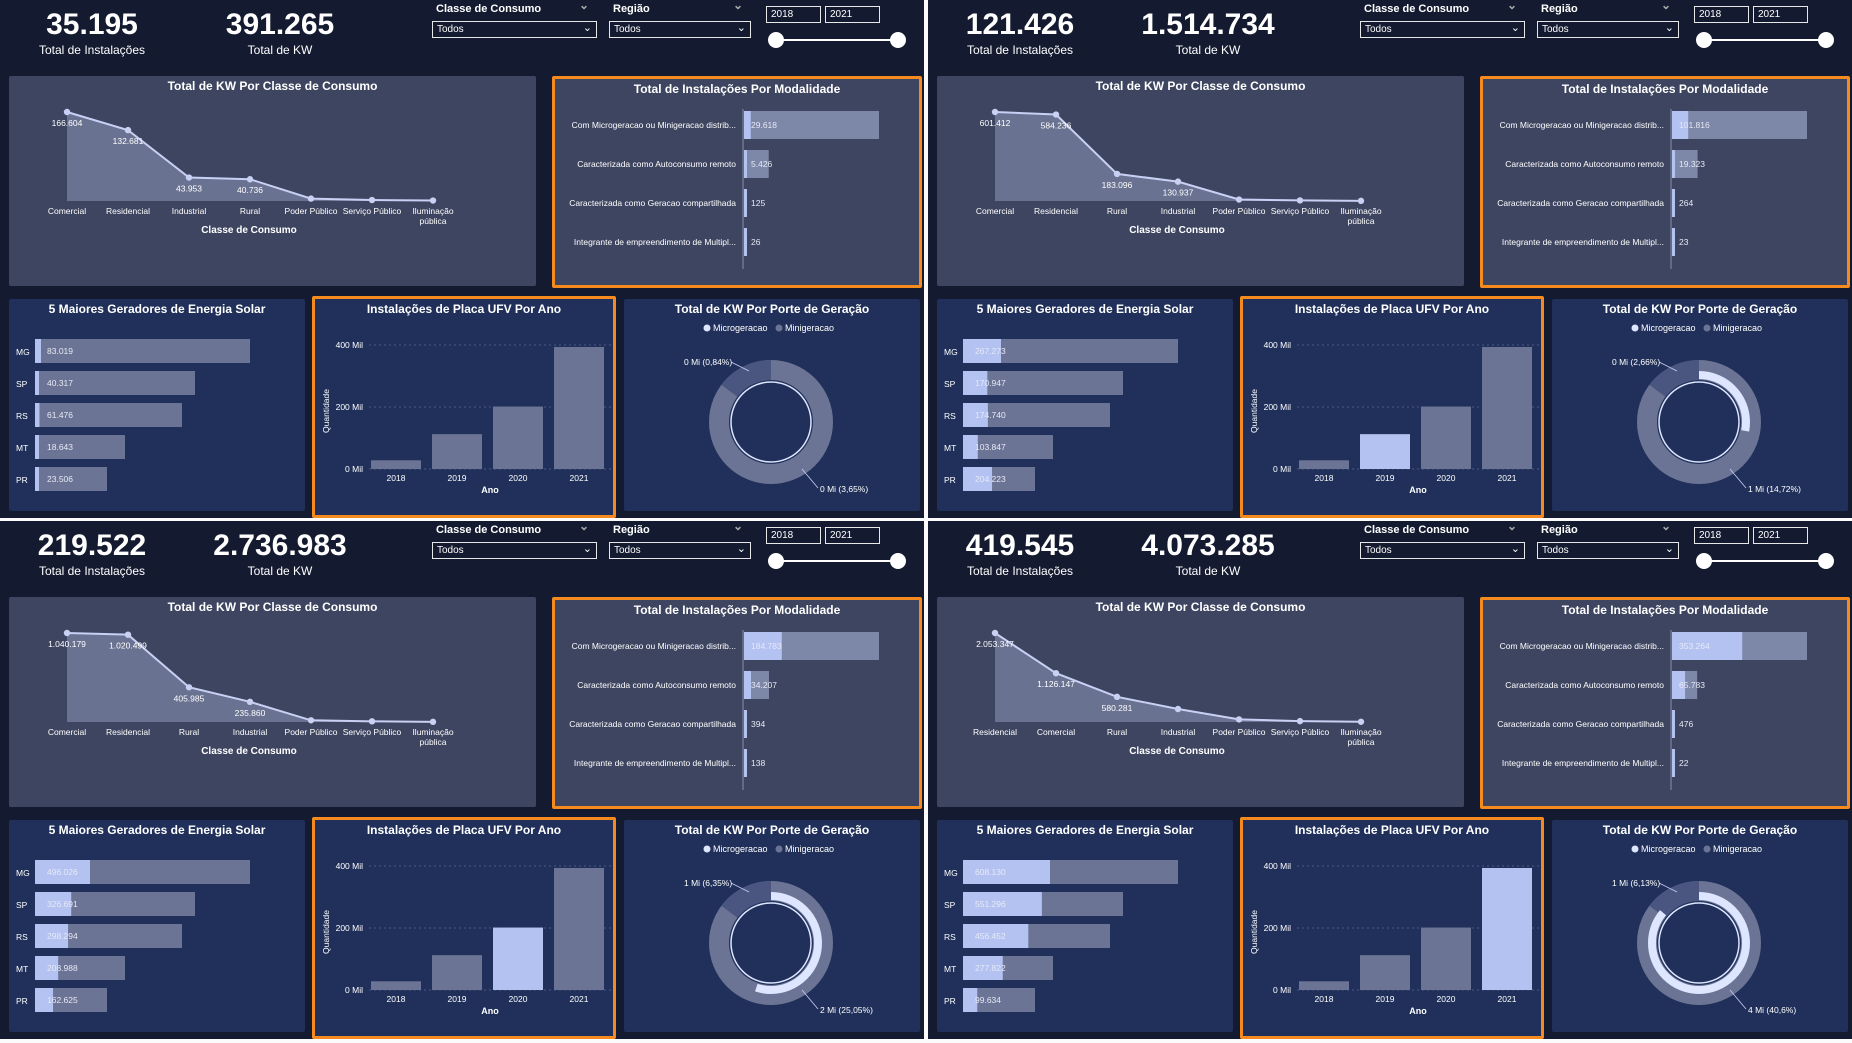 The width and height of the screenshot is (1852, 1043). What do you see at coordinates (1665, 610) in the screenshot?
I see `chart-title: Total de Instalações Por Modalidade` at bounding box center [1665, 610].